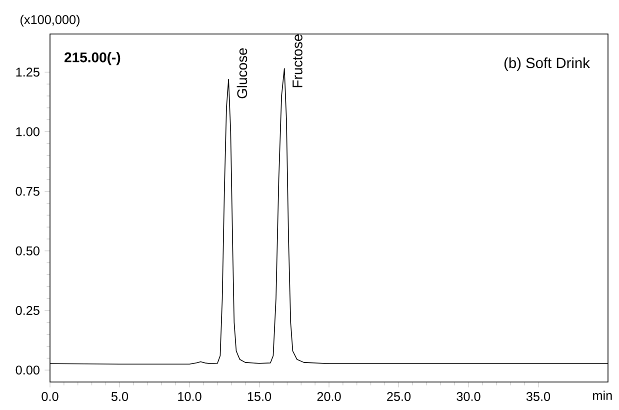  I want to click on annotation: Glucose, so click(242, 73).